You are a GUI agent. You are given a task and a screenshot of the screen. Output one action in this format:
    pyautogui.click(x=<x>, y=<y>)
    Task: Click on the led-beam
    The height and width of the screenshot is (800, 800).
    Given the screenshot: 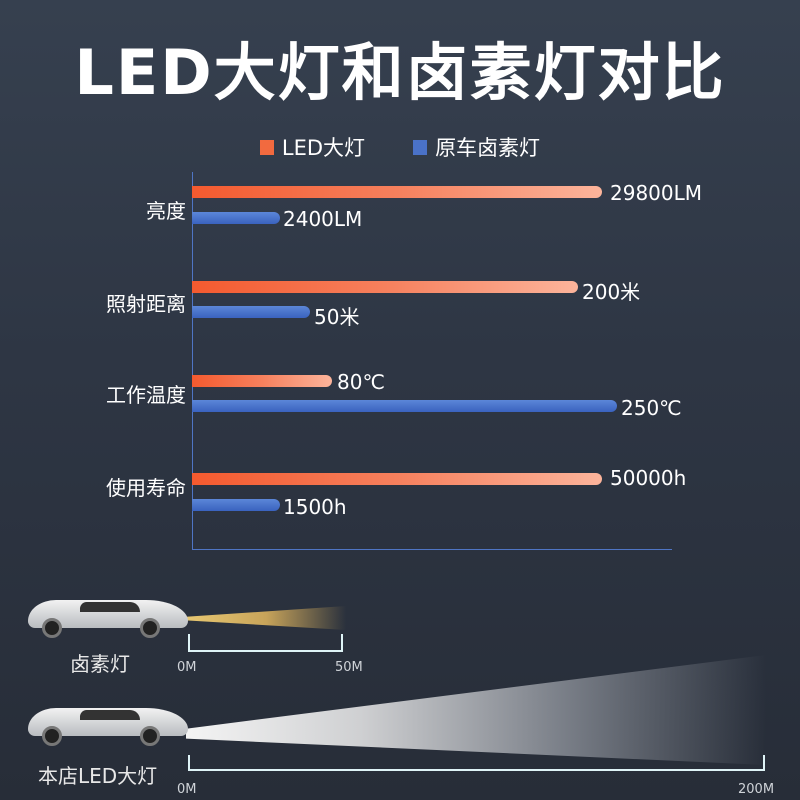 What is the action you would take?
    pyautogui.click(x=476, y=710)
    